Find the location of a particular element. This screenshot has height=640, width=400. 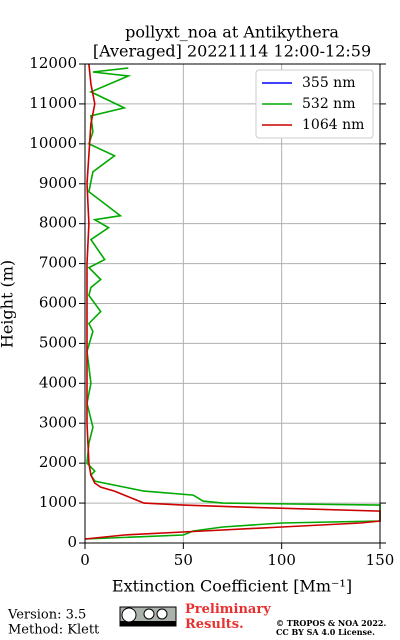

legend-label: 1064 nm is located at coordinates (333, 125).